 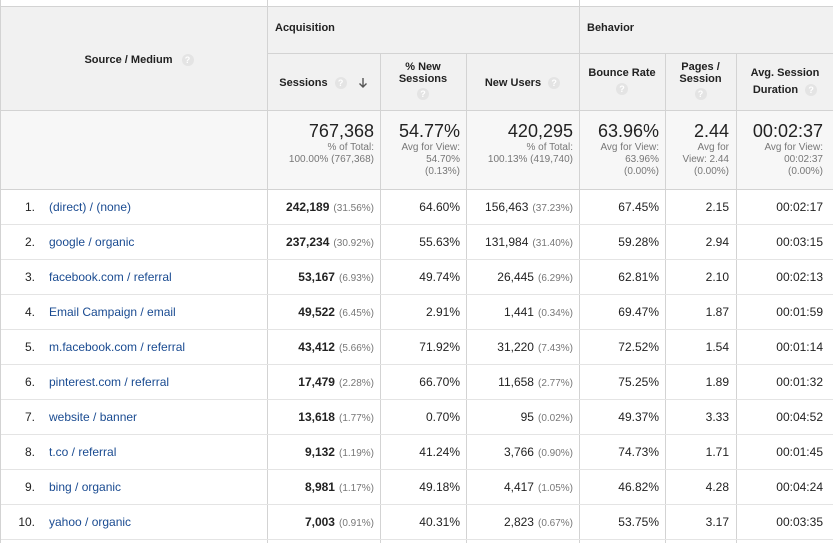 I want to click on source-medium-link: (direct) / (none), so click(x=90, y=207).